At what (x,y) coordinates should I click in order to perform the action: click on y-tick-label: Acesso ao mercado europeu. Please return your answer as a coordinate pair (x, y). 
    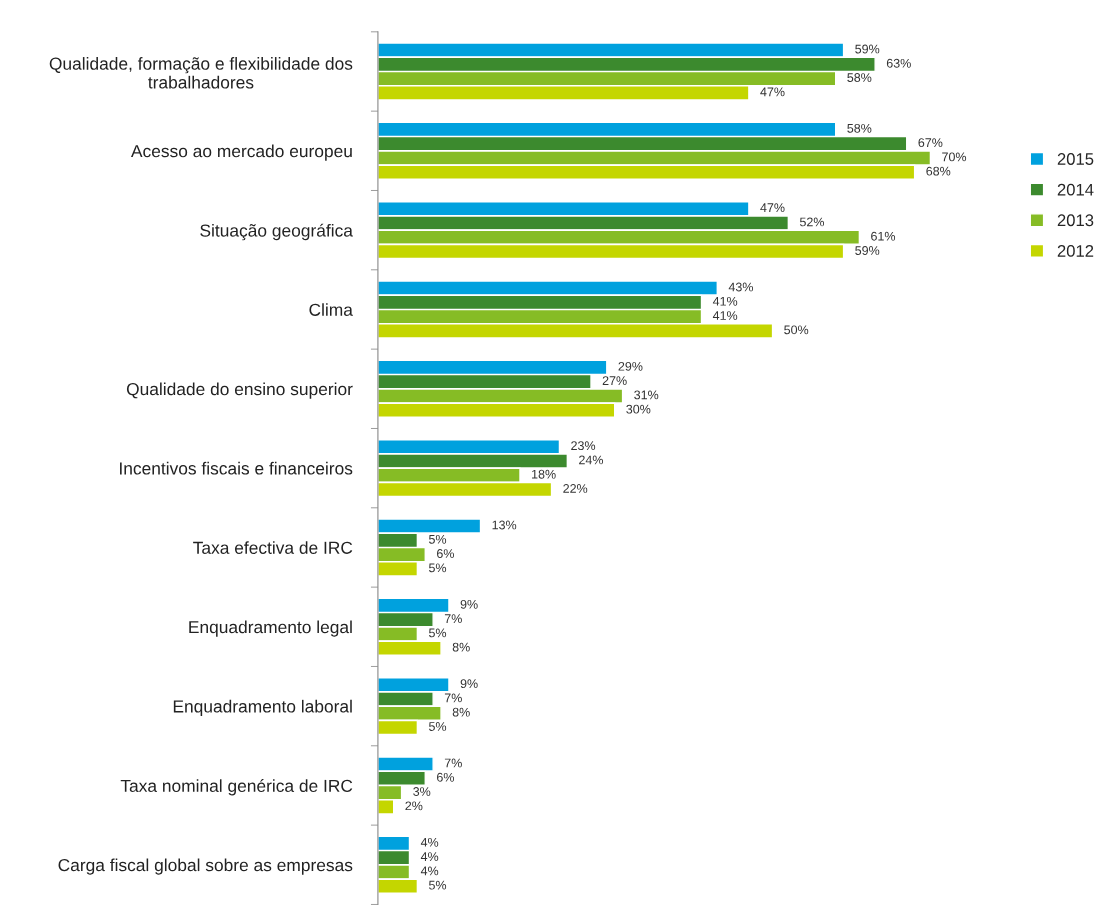
    Looking at the image, I should click on (241, 152).